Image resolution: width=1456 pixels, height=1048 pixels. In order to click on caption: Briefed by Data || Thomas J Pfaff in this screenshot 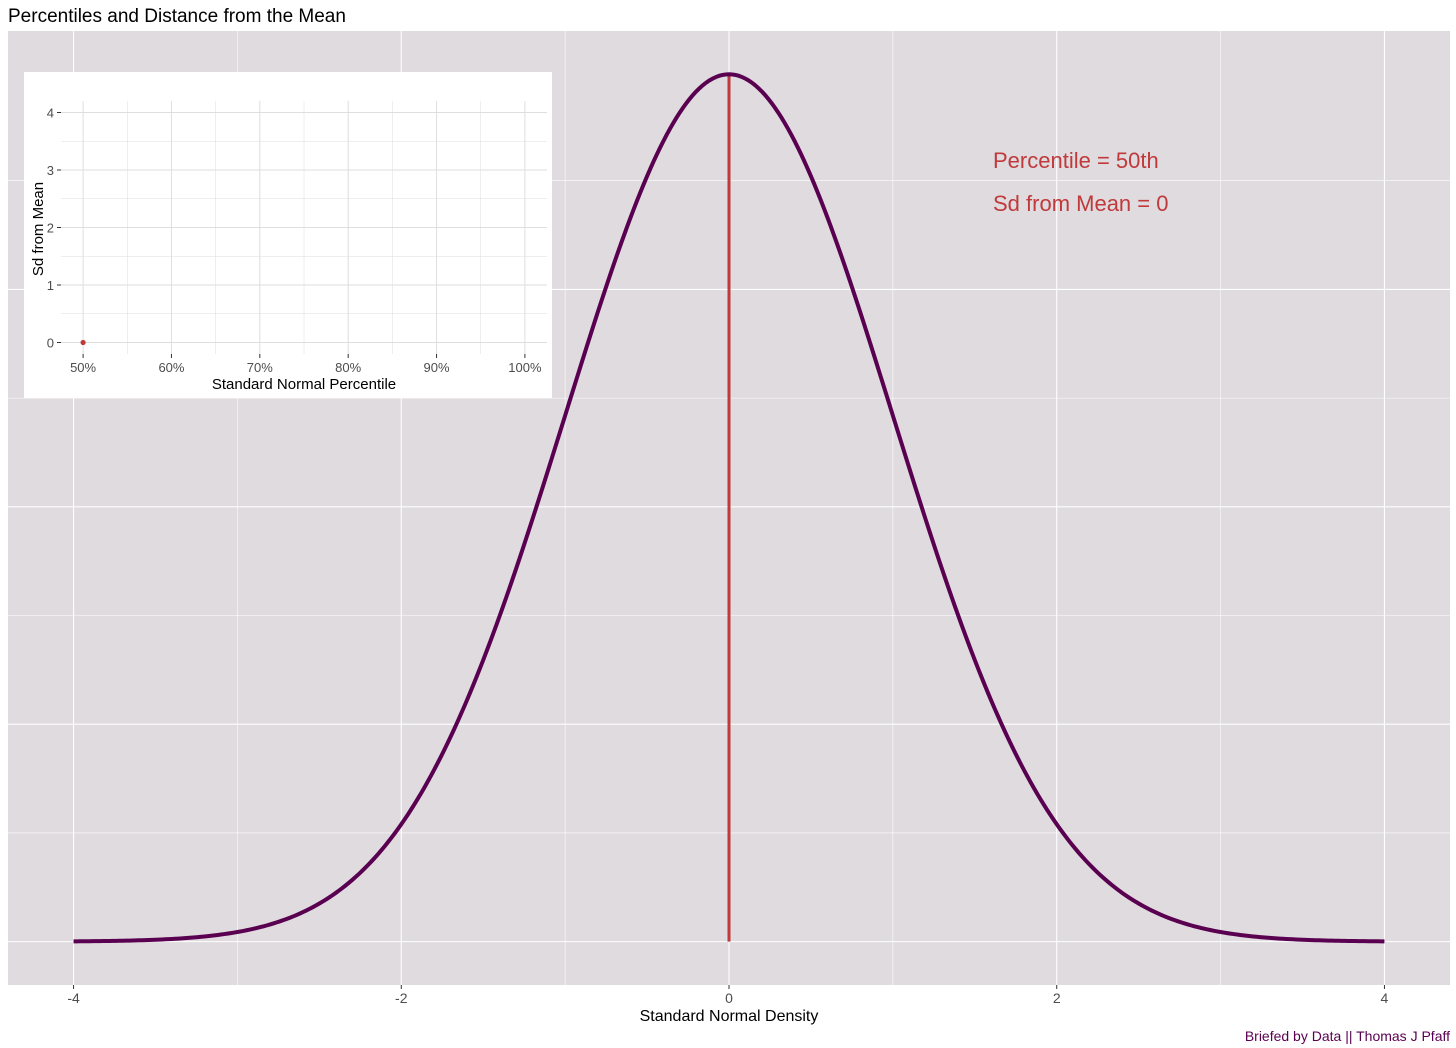, I will do `click(1347, 1036)`.